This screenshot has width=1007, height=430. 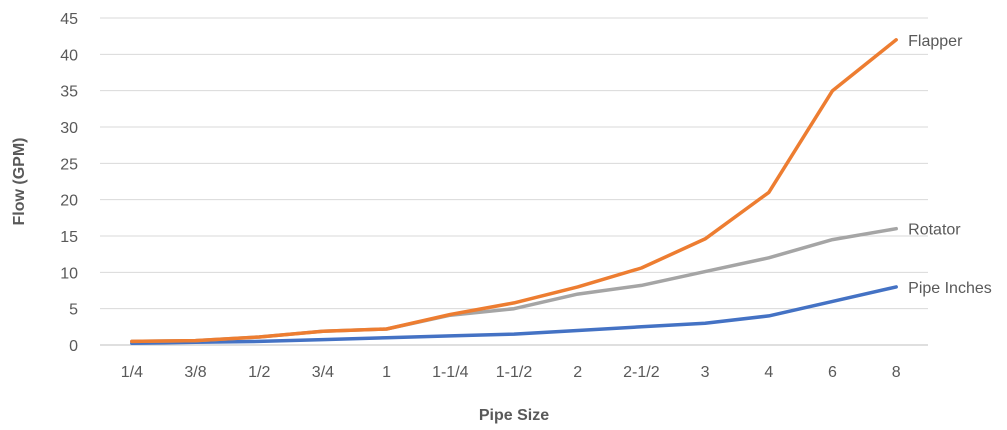 I want to click on y-tick-label: 35, so click(x=69, y=92).